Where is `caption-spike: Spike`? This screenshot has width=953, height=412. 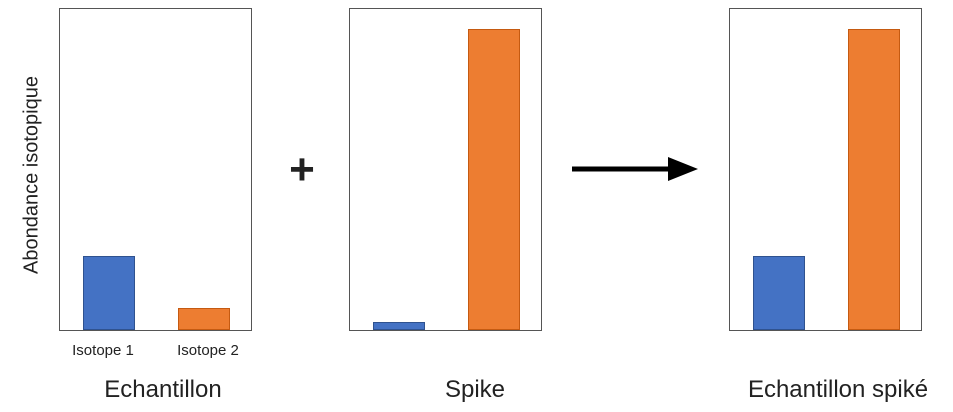
caption-spike: Spike is located at coordinates (475, 389).